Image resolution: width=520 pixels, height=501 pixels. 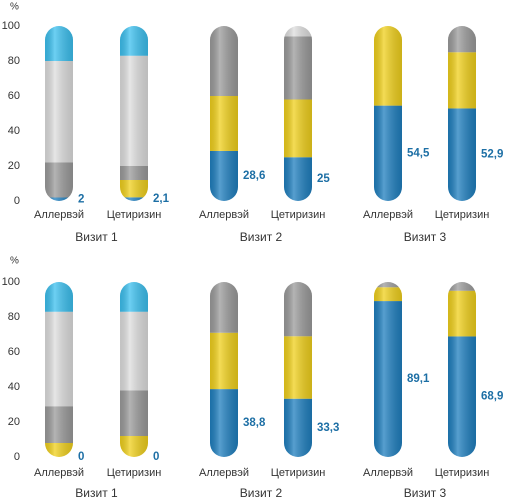 I want to click on value-label: 2, so click(x=81, y=199).